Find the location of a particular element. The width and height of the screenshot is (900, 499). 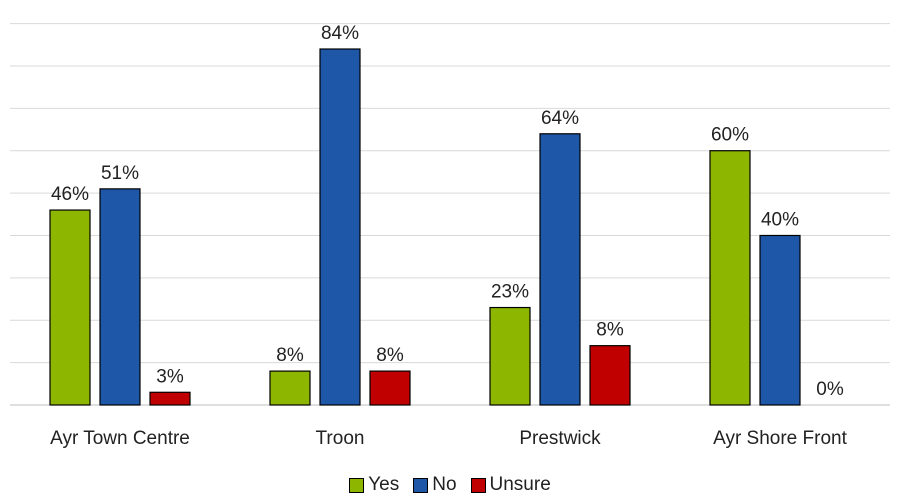

legend-label-no: No is located at coordinates (444, 484).